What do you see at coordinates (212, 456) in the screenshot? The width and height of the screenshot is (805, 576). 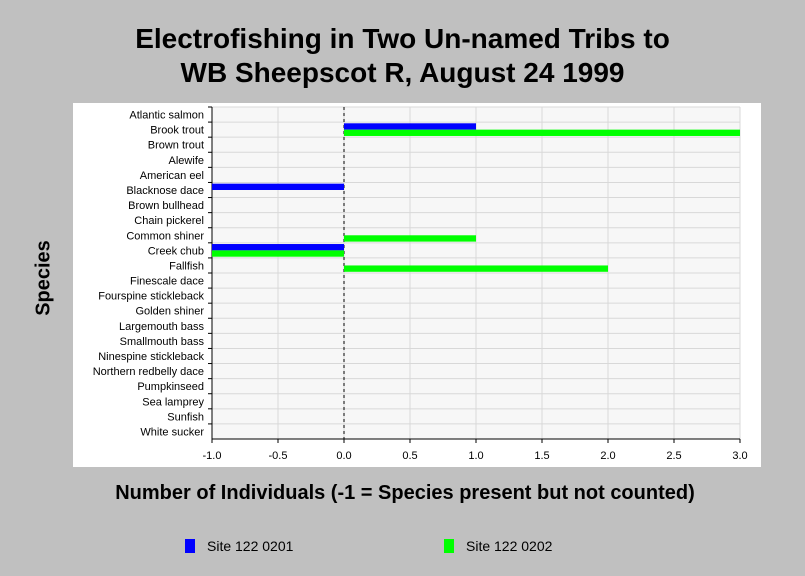 I see `x-tick-label-0: -1.0` at bounding box center [212, 456].